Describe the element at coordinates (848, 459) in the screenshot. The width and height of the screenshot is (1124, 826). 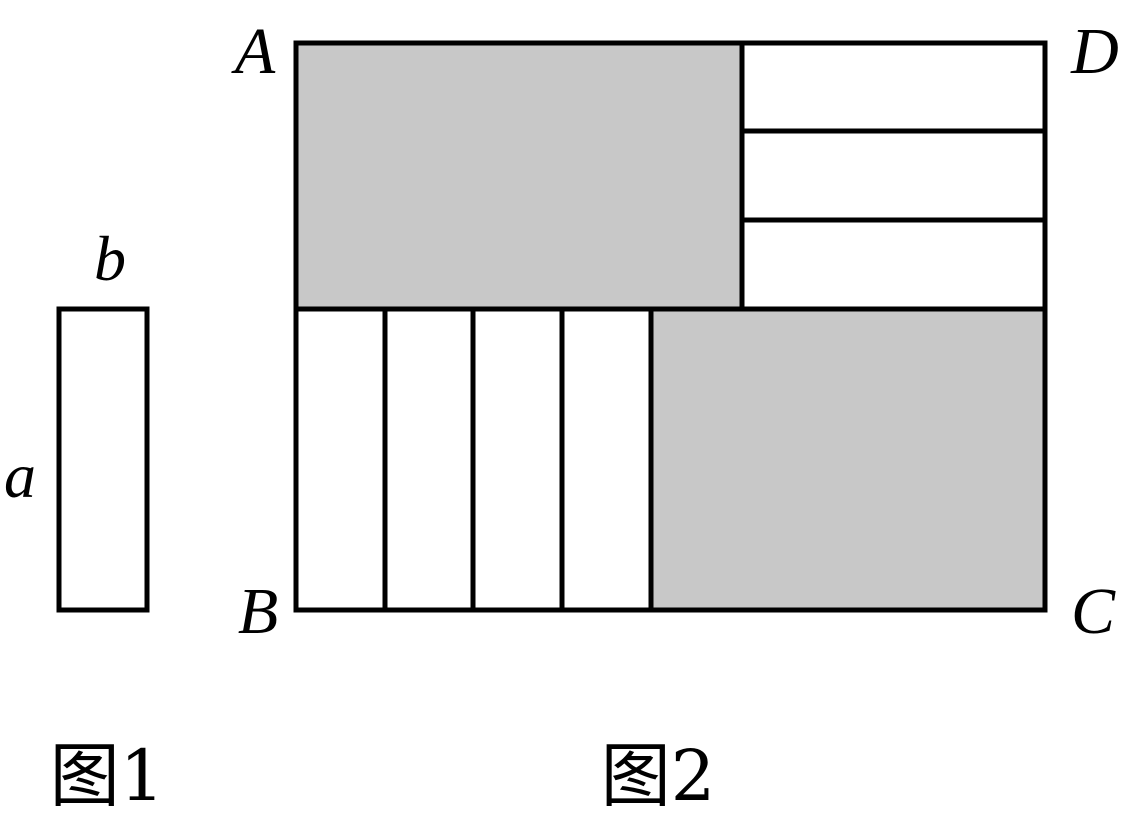
I see `shaded-region-bottom-right` at that location.